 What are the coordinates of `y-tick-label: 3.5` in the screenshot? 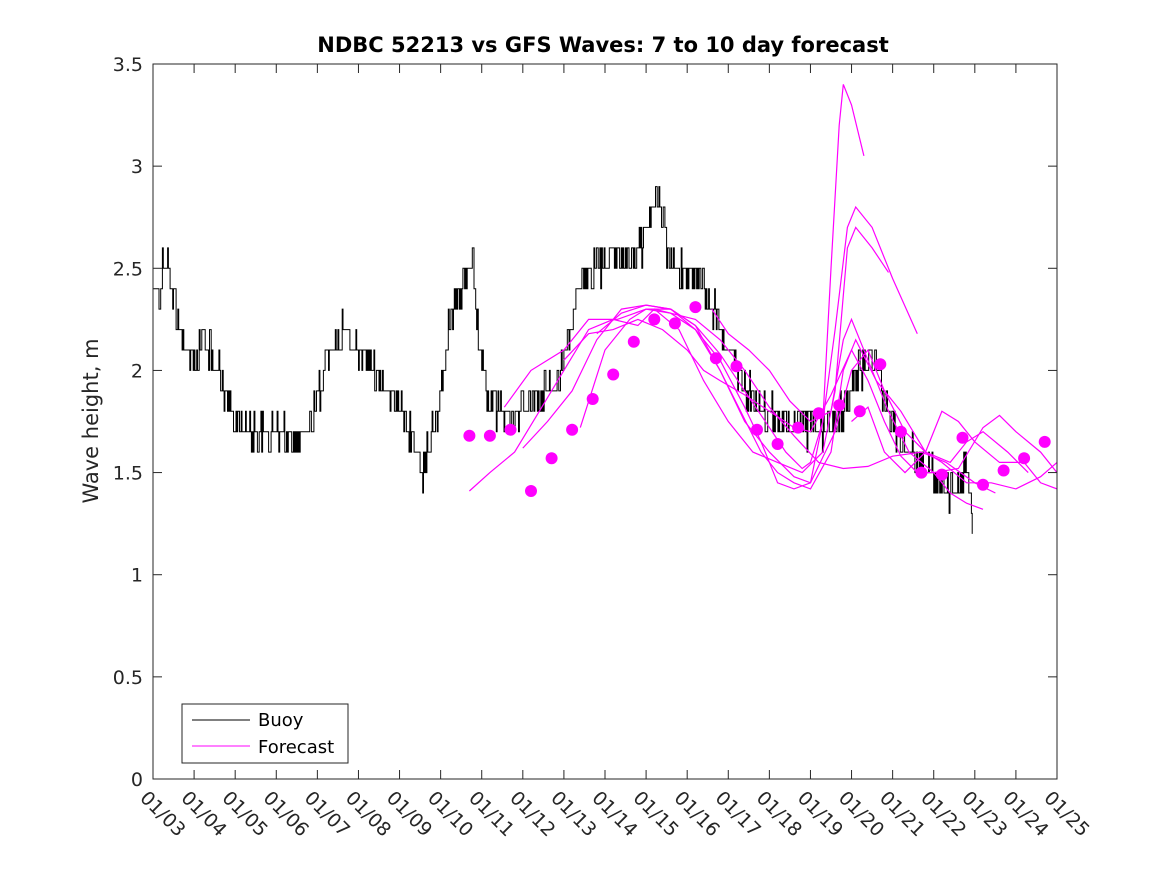 It's located at (128, 65).